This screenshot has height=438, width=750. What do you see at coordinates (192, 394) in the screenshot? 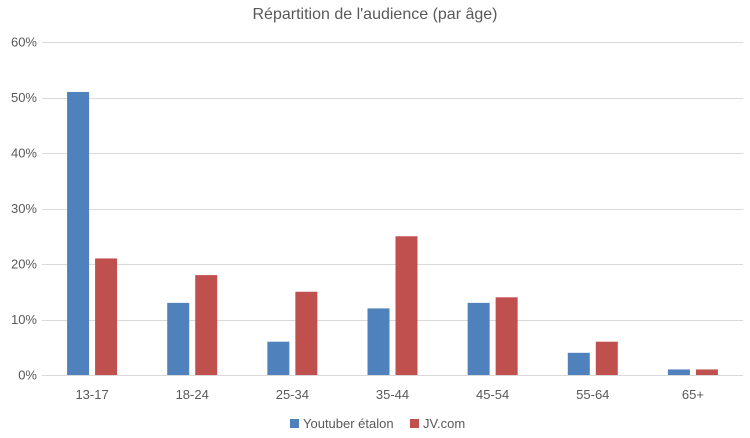
I see `x-tick-label: 18-24` at bounding box center [192, 394].